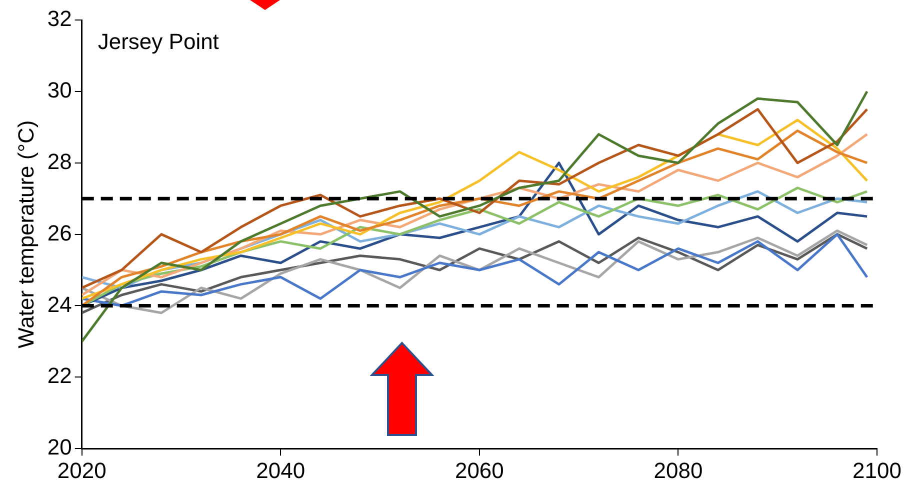 The width and height of the screenshot is (913, 492). I want to click on y-tick-label: 20, so click(59, 447).